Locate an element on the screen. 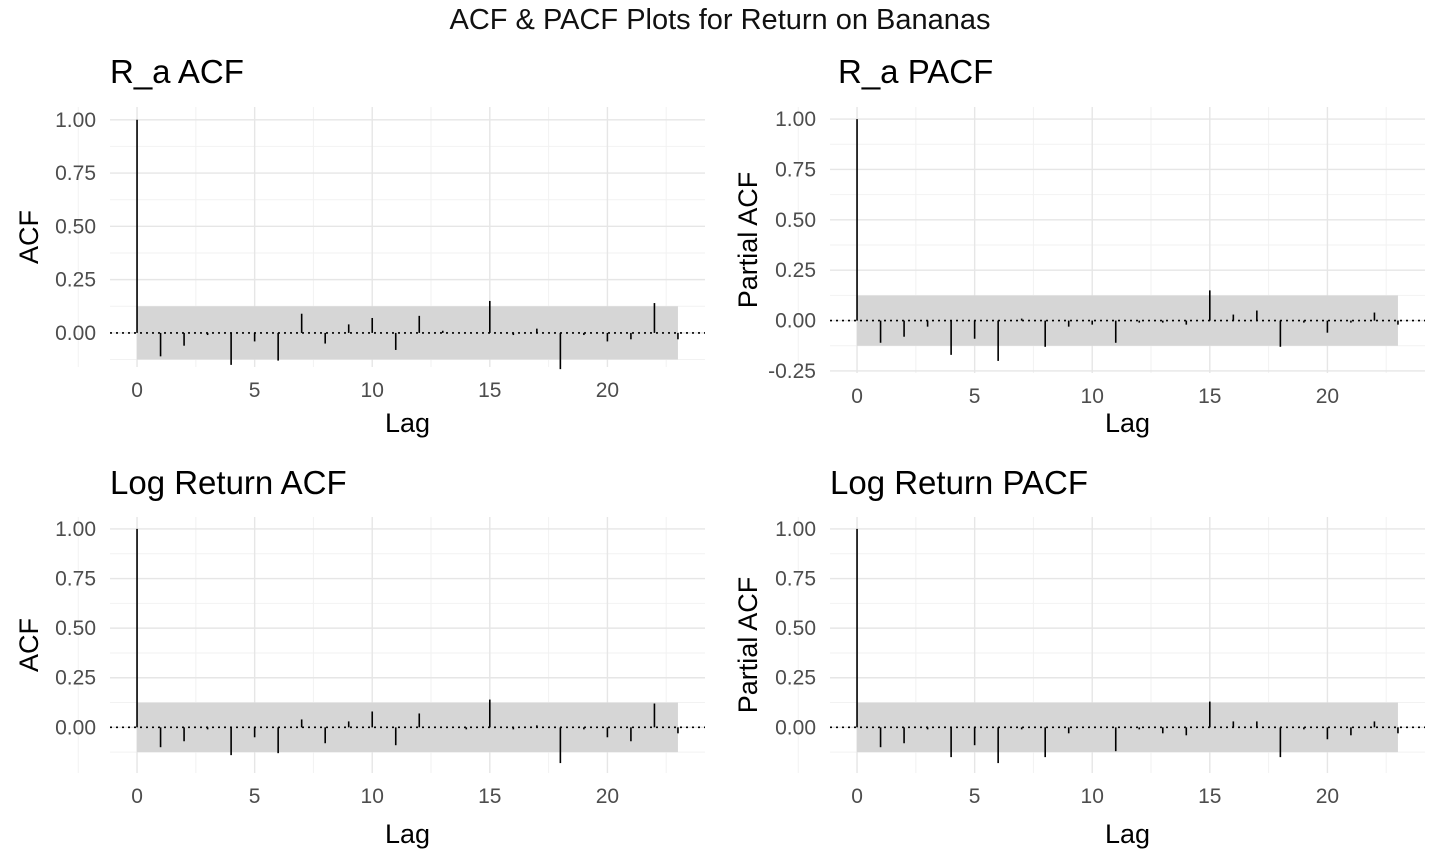  panel-title: R_a ACF is located at coordinates (177, 71).